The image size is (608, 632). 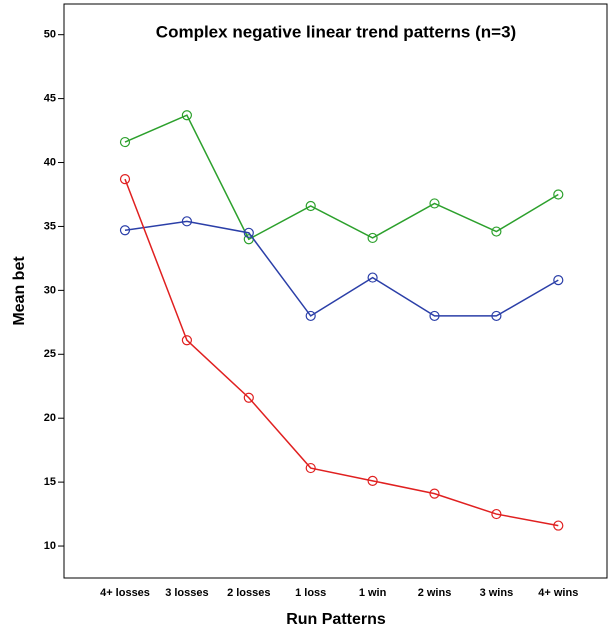 I want to click on y-tick-label: 35, so click(x=50, y=226).